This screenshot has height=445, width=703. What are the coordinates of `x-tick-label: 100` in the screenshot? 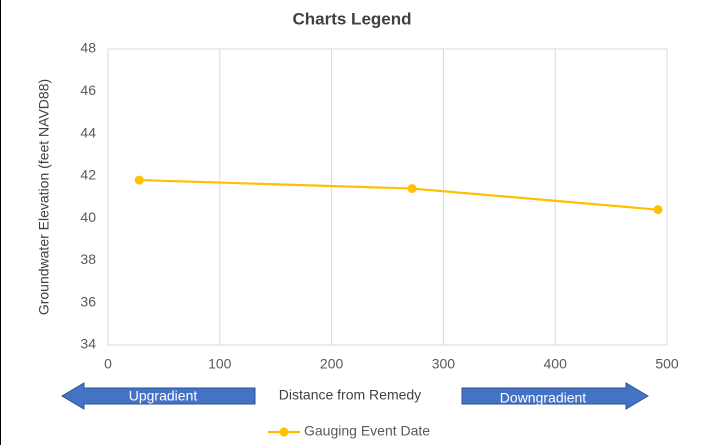 It's located at (220, 364).